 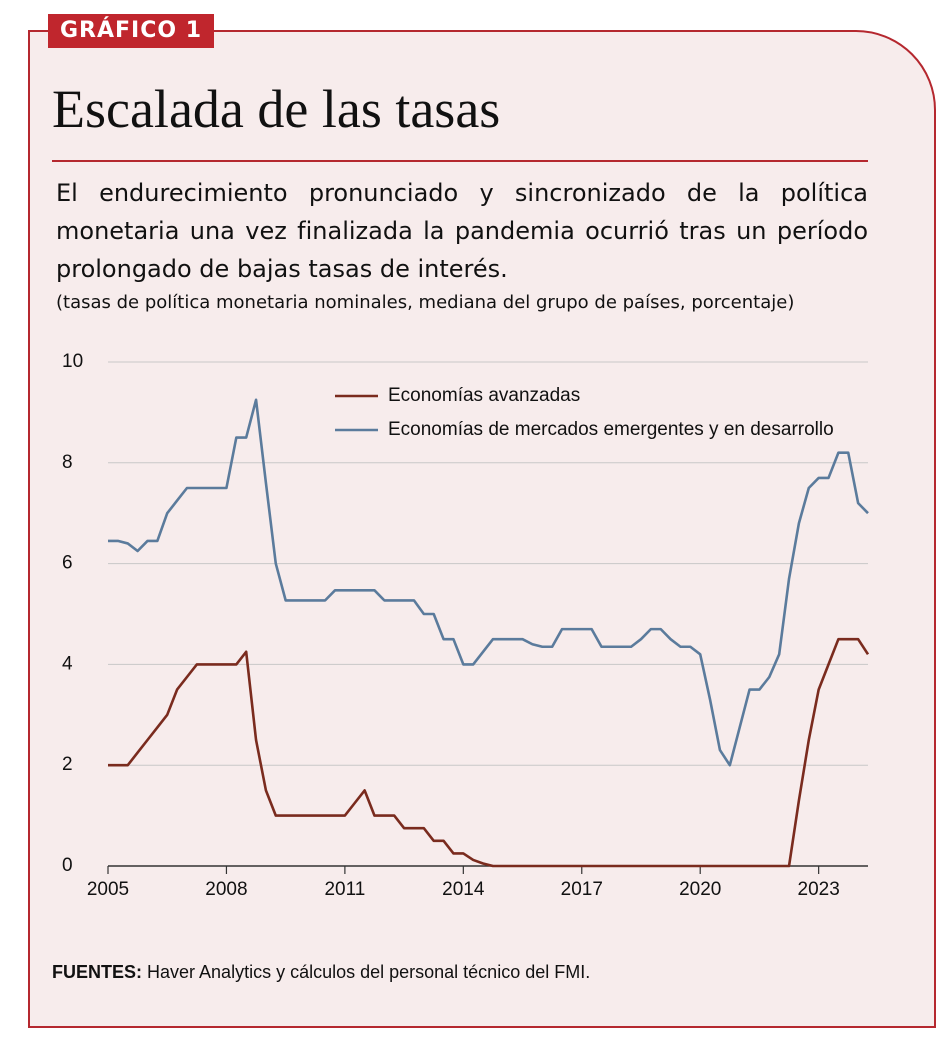 What do you see at coordinates (97, 972) in the screenshot?
I see `source-label: FUENTES:` at bounding box center [97, 972].